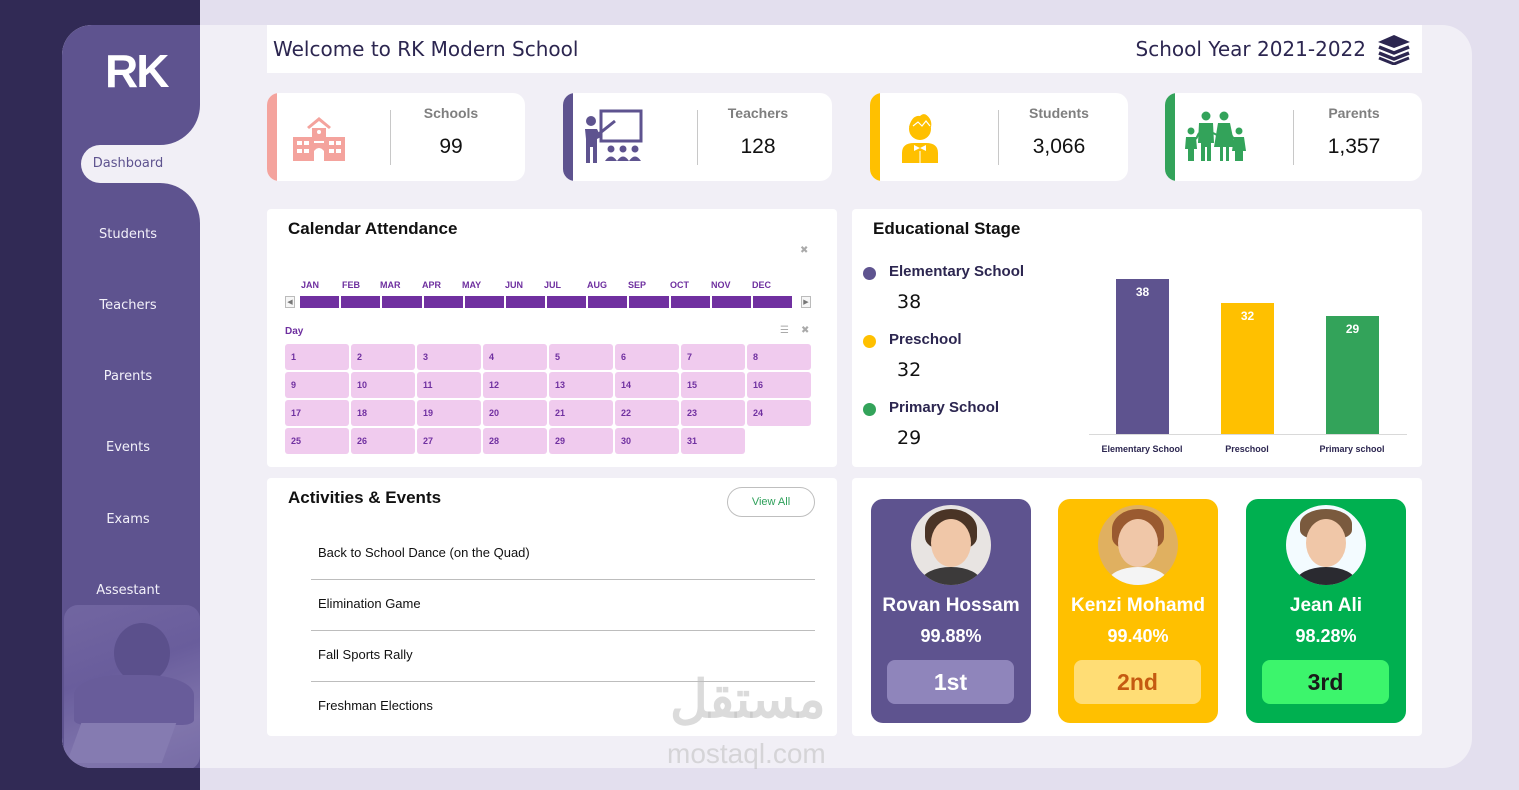  I want to click on day-button: 13, so click(581, 385).